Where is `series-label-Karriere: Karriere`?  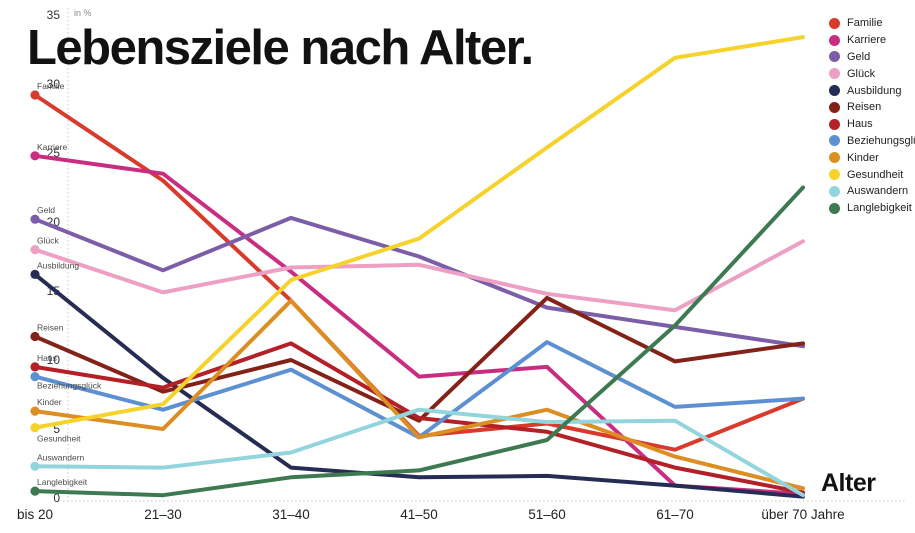
series-label-Karriere: Karriere is located at coordinates (52, 147).